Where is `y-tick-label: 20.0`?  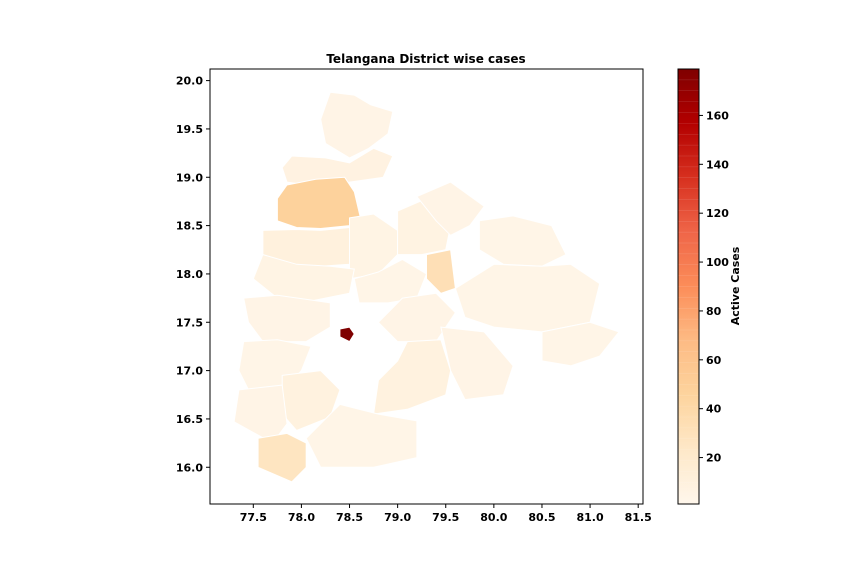
y-tick-label: 20.0 is located at coordinates (189, 81).